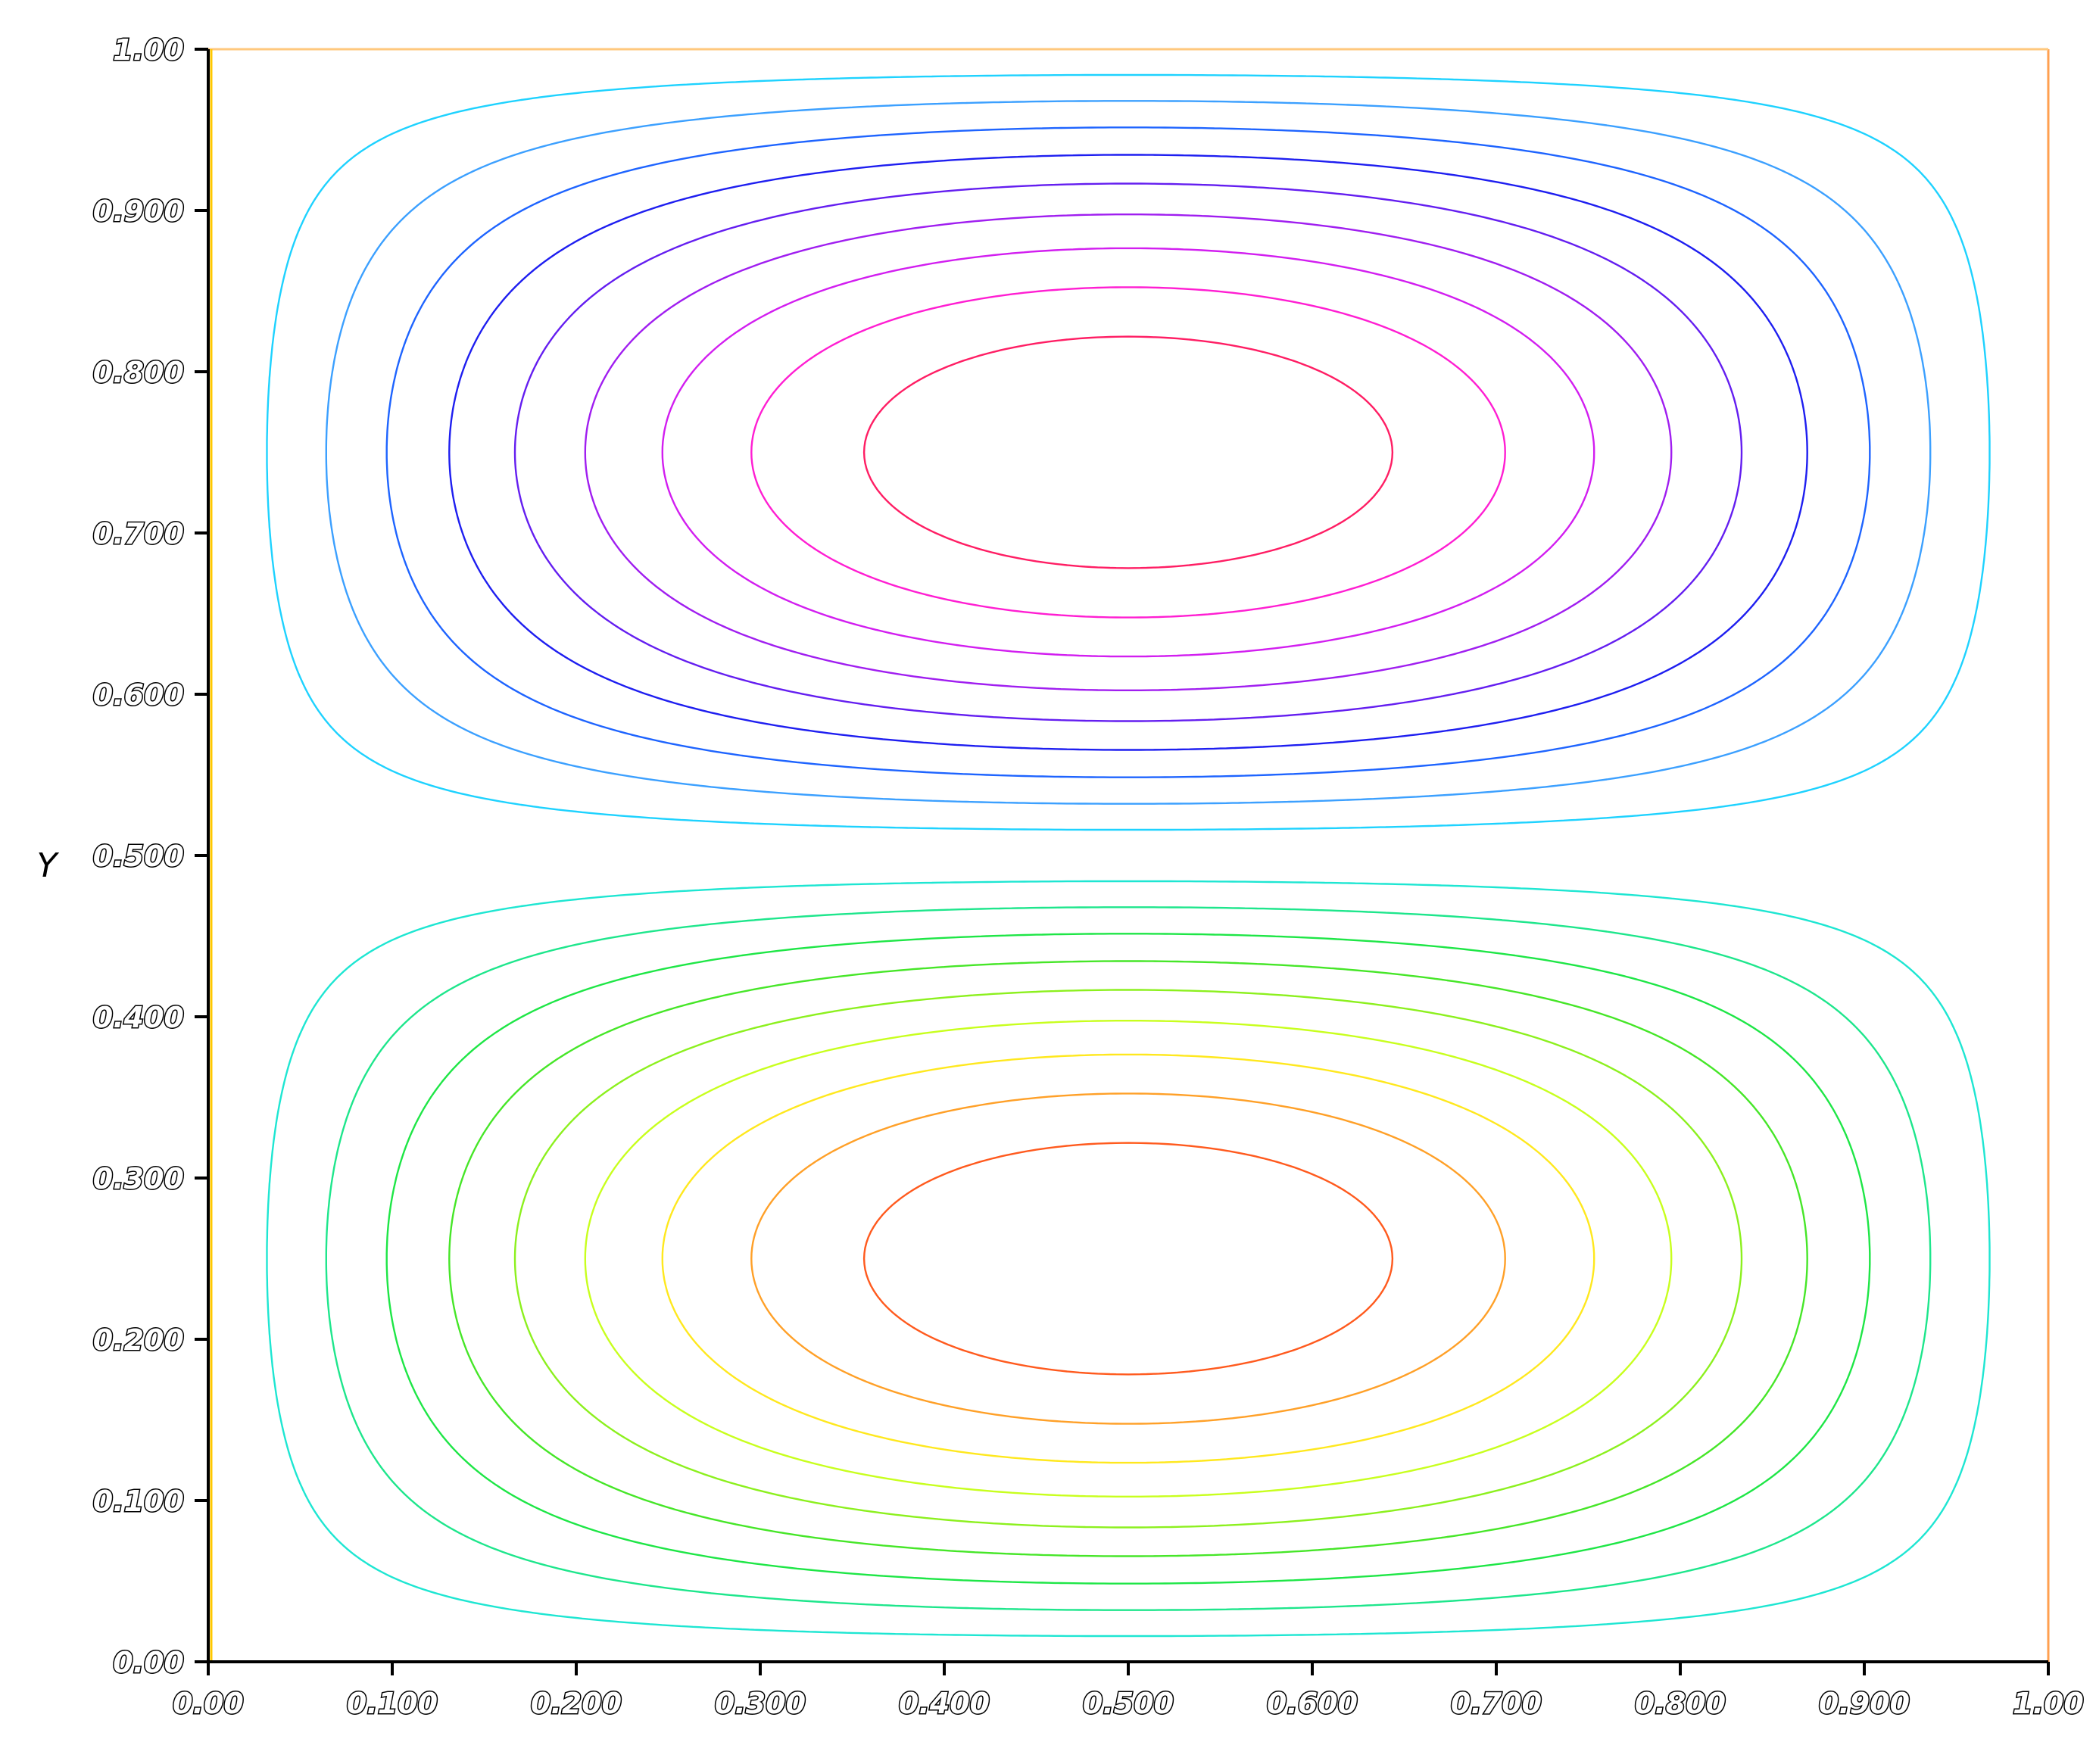 The width and height of the screenshot is (2096, 1764). I want to click on y-tick-label: 0.200, so click(138, 1340).